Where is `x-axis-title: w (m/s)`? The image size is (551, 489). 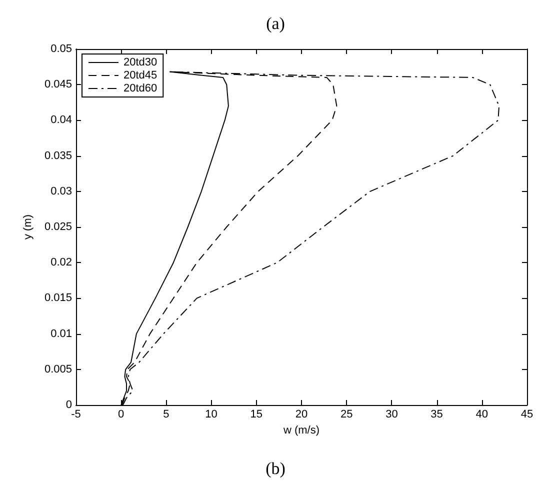 x-axis-title: w (m/s) is located at coordinates (301, 430).